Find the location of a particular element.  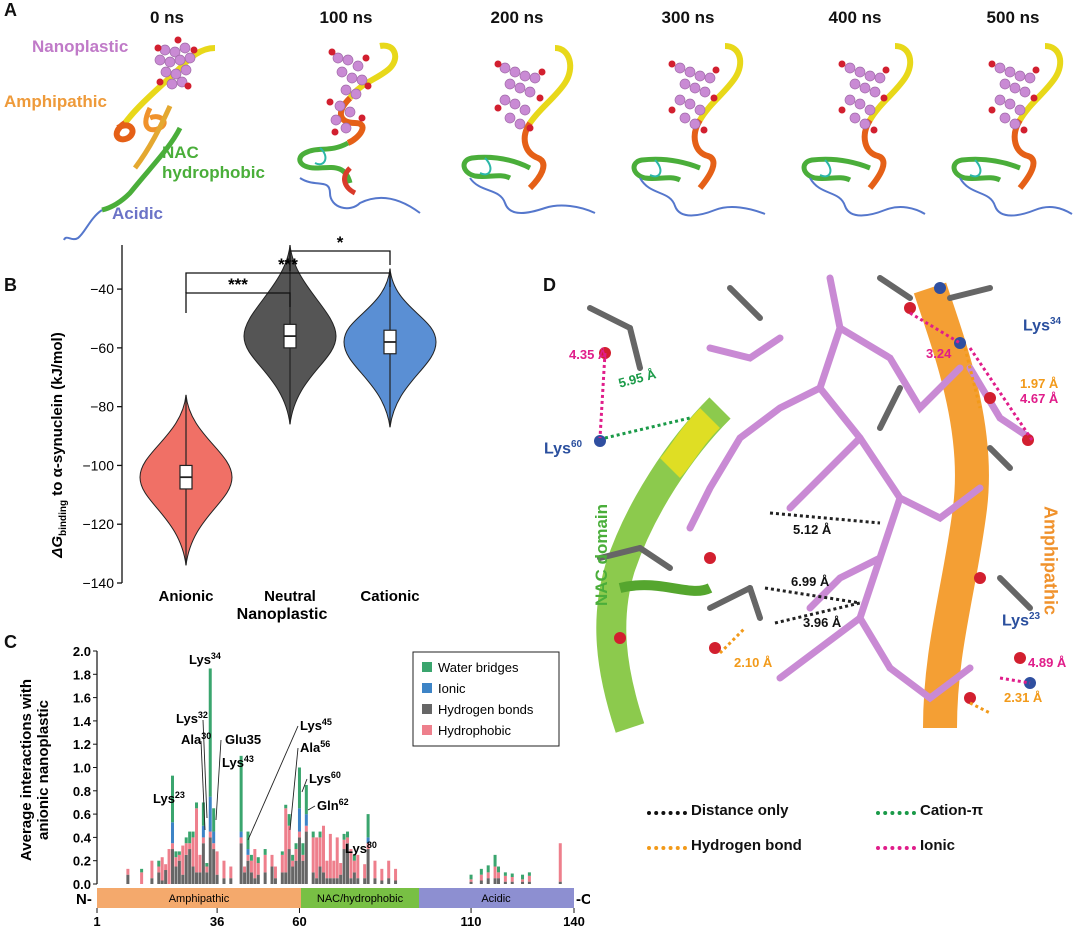

dist-2-31: 2.31 Å is located at coordinates (1023, 697).